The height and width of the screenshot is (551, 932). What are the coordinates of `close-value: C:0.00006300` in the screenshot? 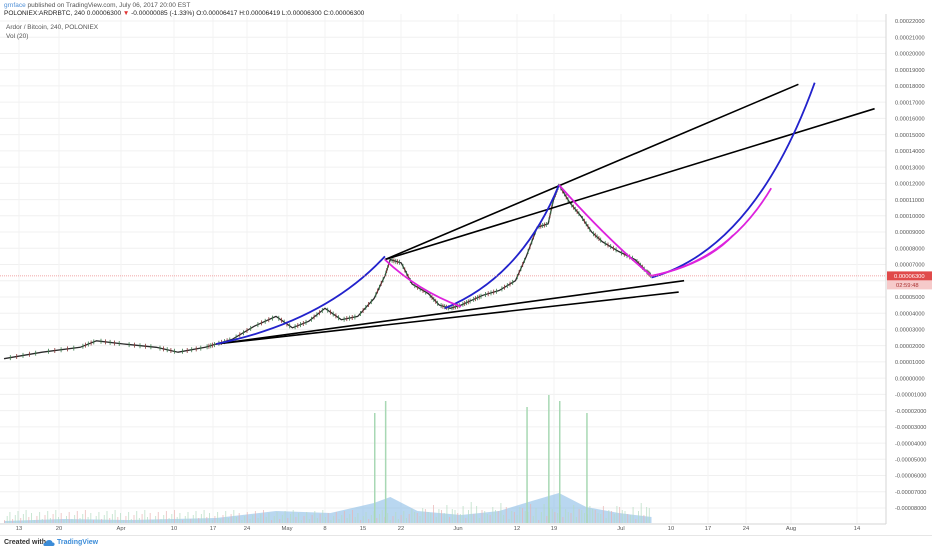 It's located at (344, 13).